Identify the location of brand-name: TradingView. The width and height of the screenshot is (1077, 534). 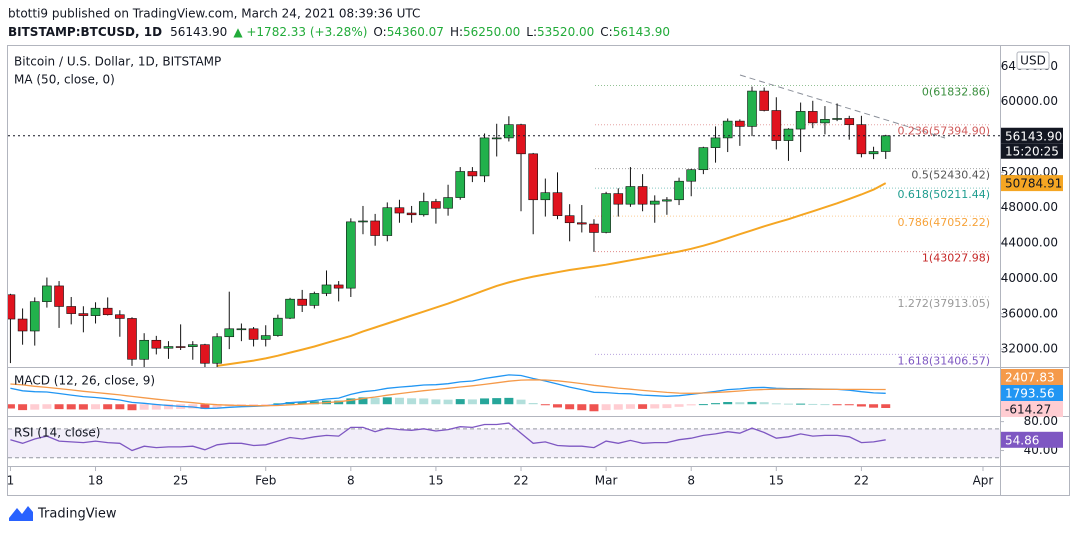
(77, 514).